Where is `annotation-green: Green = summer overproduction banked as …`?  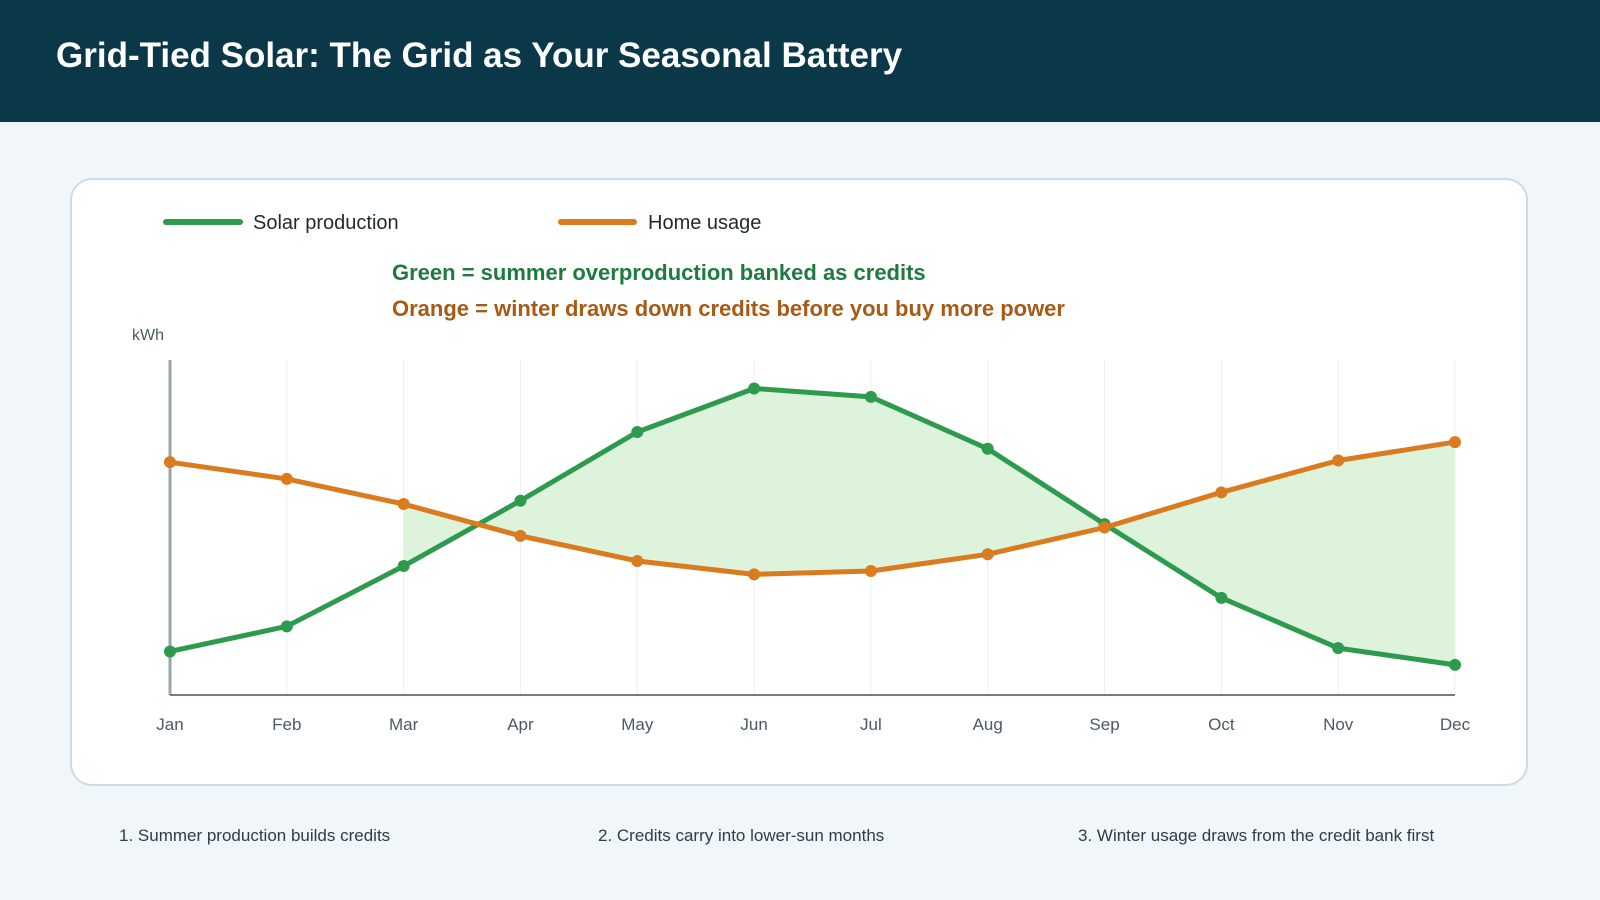
annotation-green: Green = summer overproduction banked as … is located at coordinates (659, 272).